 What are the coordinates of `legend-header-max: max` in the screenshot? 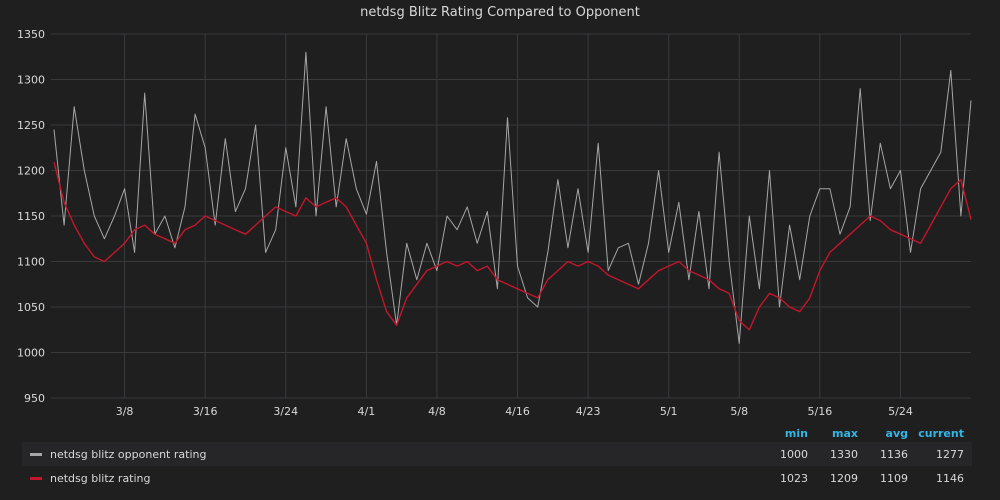 It's located at (845, 433).